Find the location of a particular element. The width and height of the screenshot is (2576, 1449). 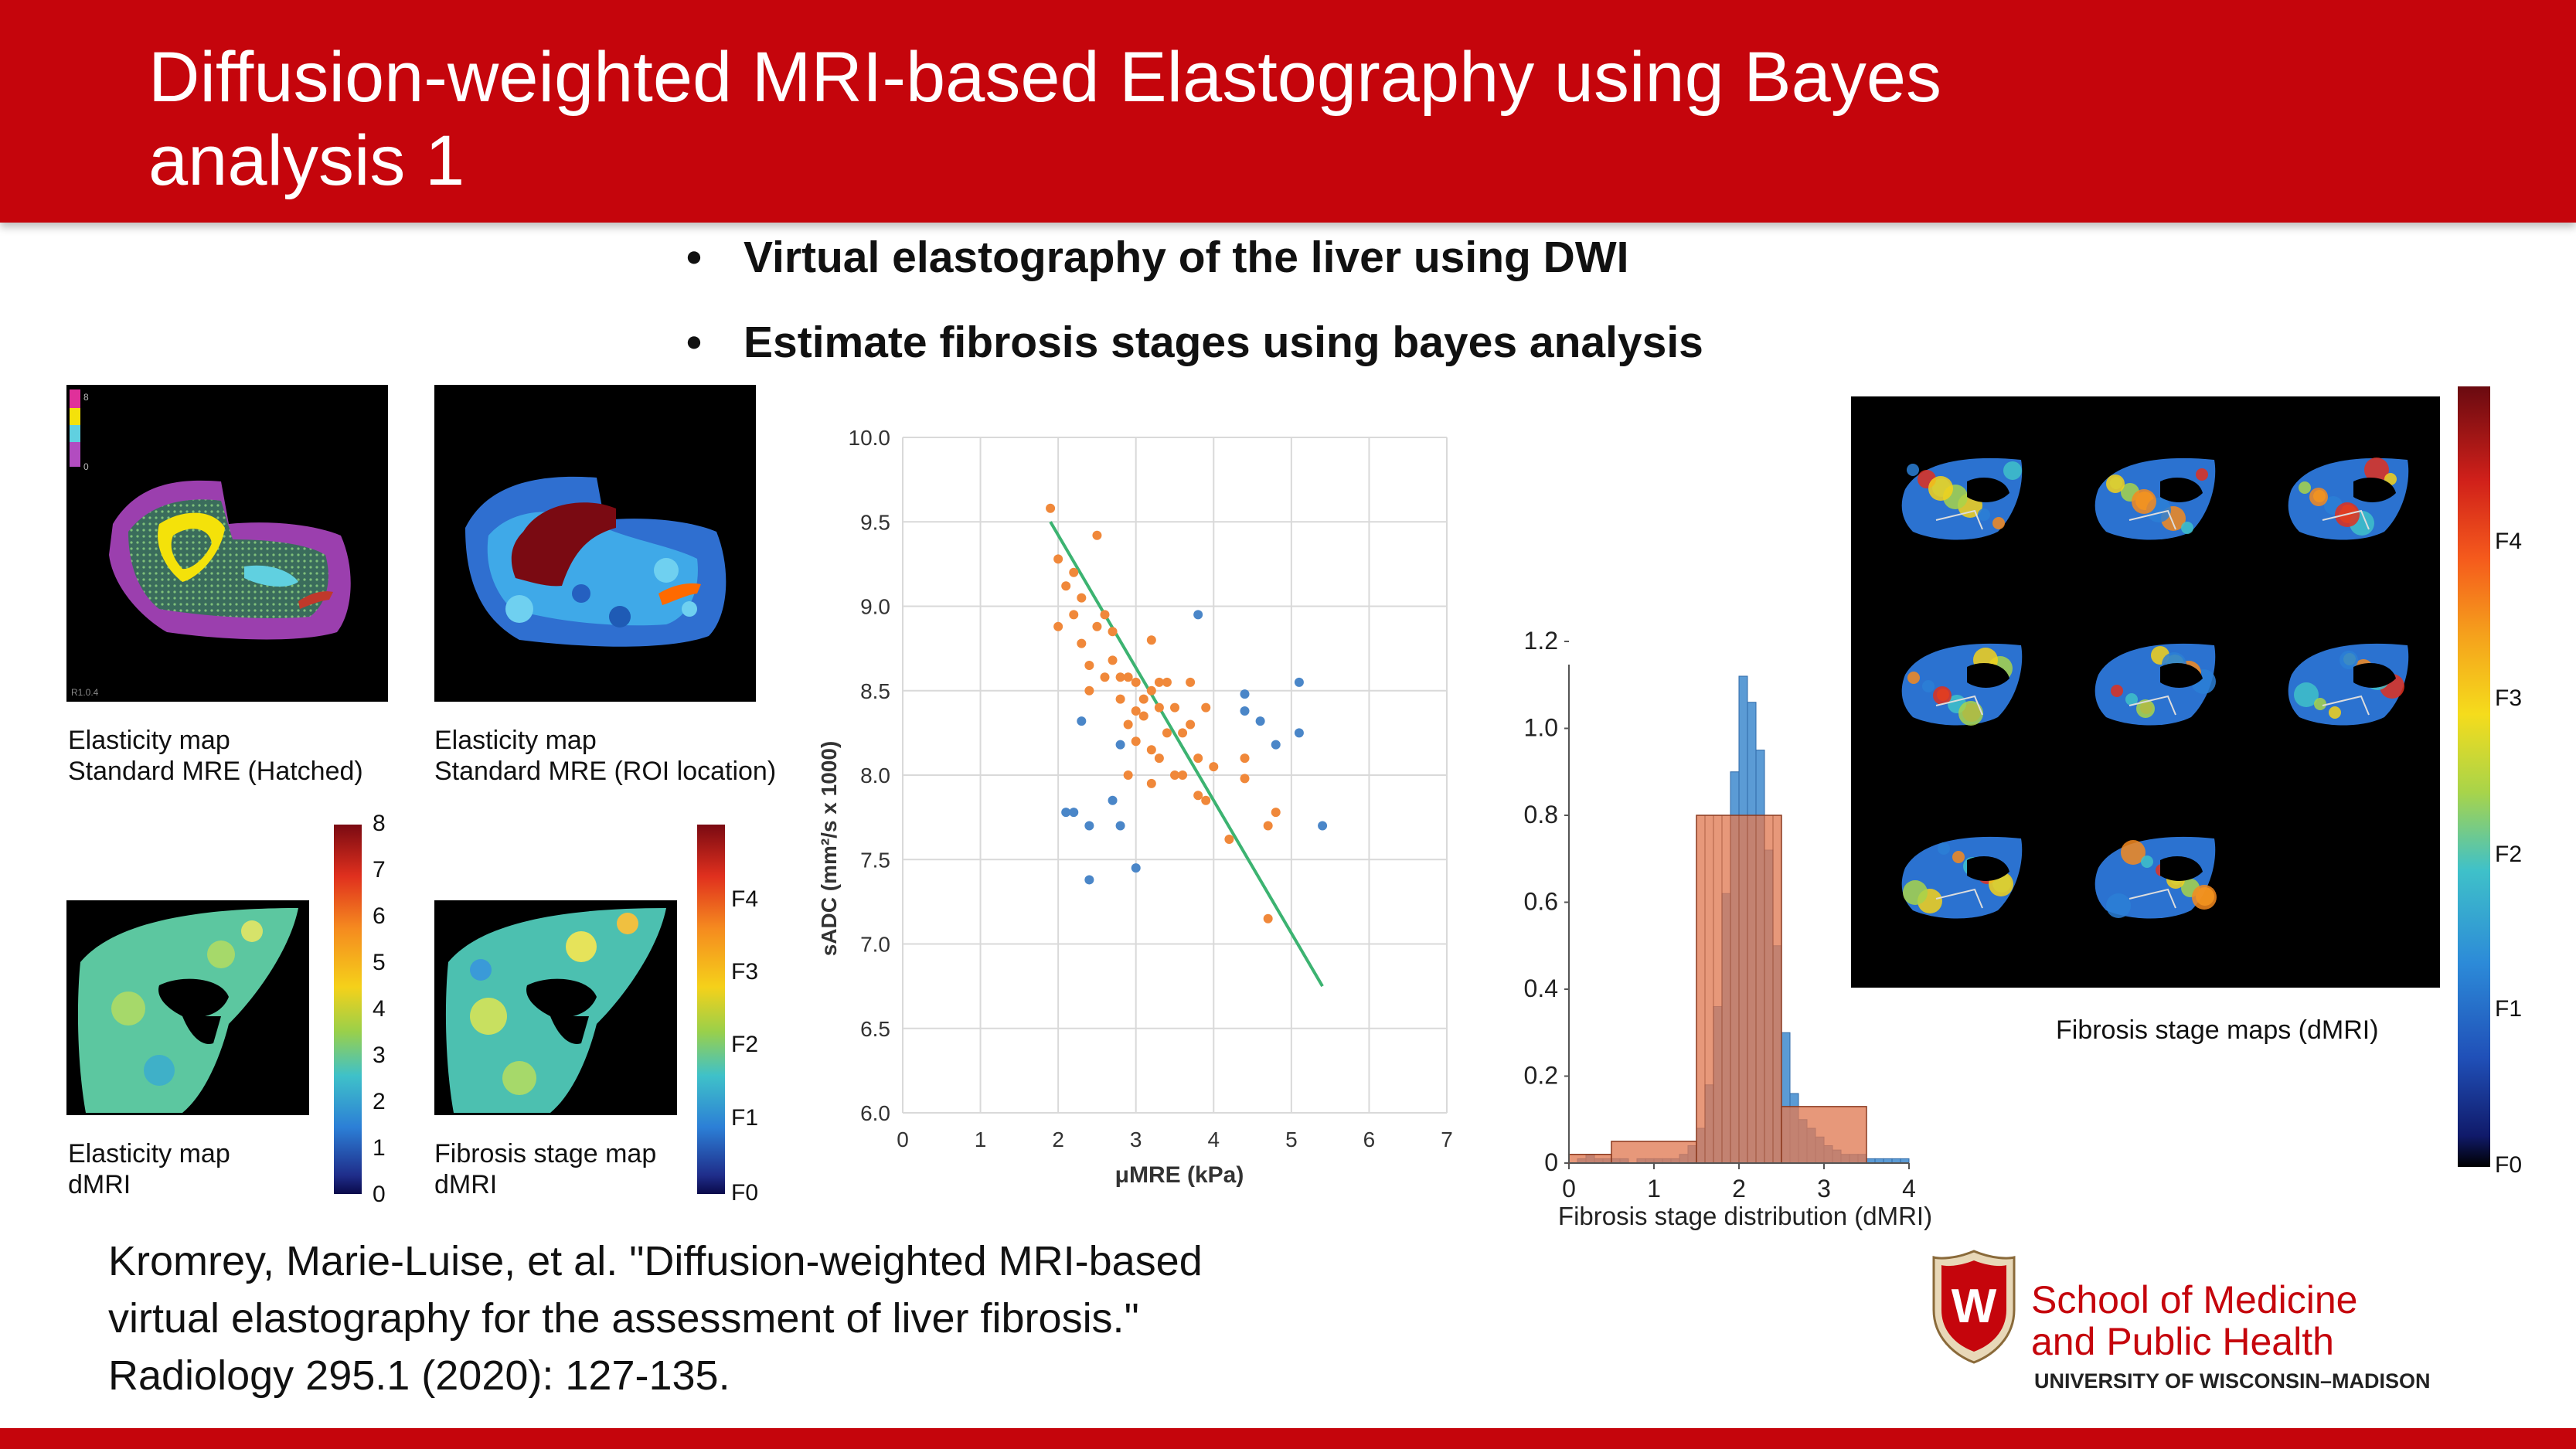

caption-panel-2-line-2: Standard MRE (ROI location) is located at coordinates (605, 772).